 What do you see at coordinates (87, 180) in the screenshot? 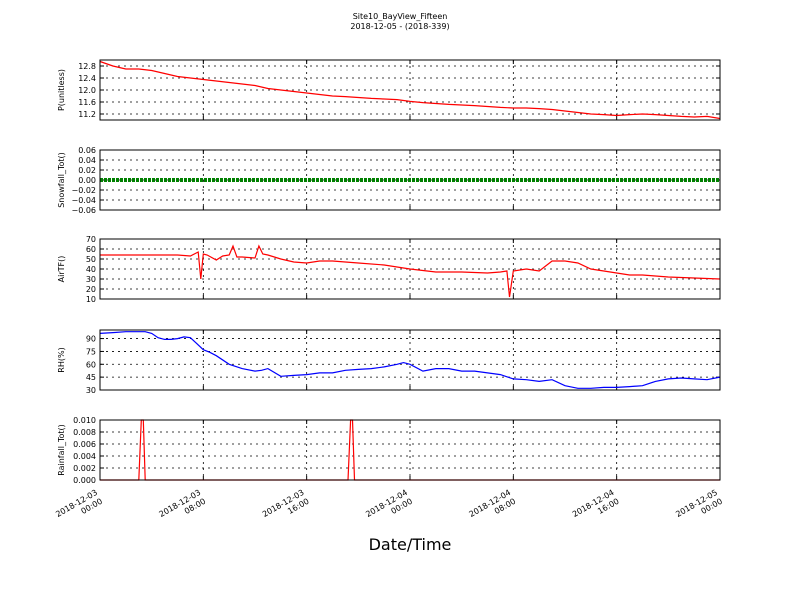
I see `y-tick-label: 0.00` at bounding box center [87, 180].